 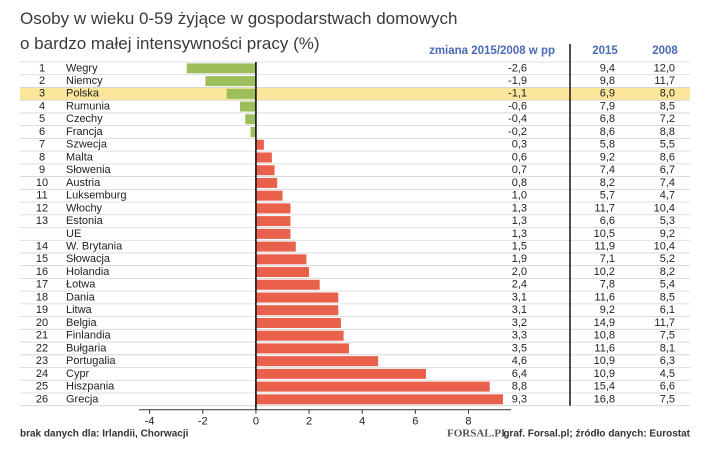 I want to click on table-value: 8,8, so click(x=667, y=132).